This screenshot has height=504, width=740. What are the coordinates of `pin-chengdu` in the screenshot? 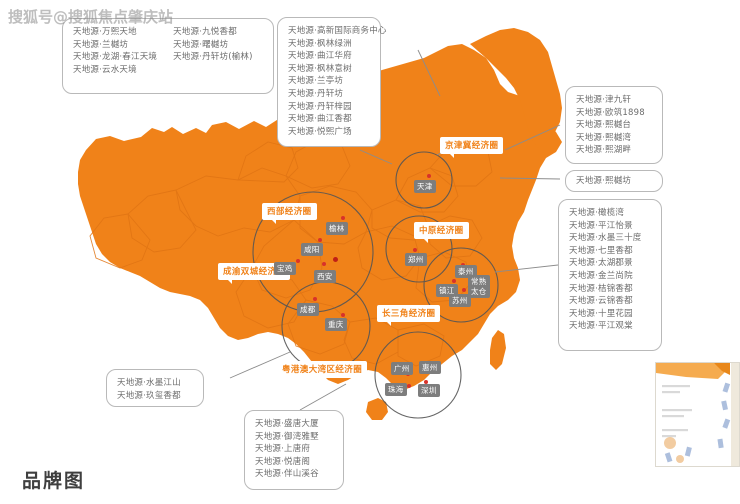 It's located at (315, 299).